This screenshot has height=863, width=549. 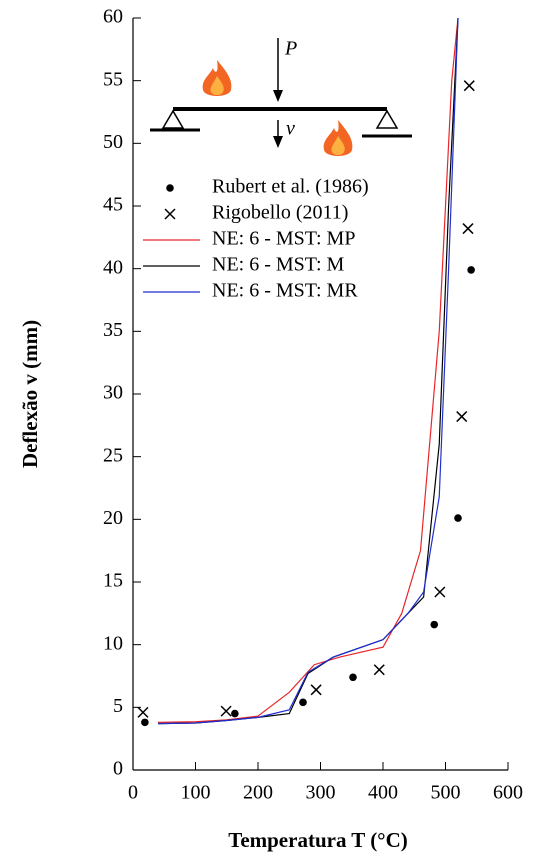 What do you see at coordinates (280, 213) in the screenshot?
I see `legend-label: Rigobello (2011)` at bounding box center [280, 213].